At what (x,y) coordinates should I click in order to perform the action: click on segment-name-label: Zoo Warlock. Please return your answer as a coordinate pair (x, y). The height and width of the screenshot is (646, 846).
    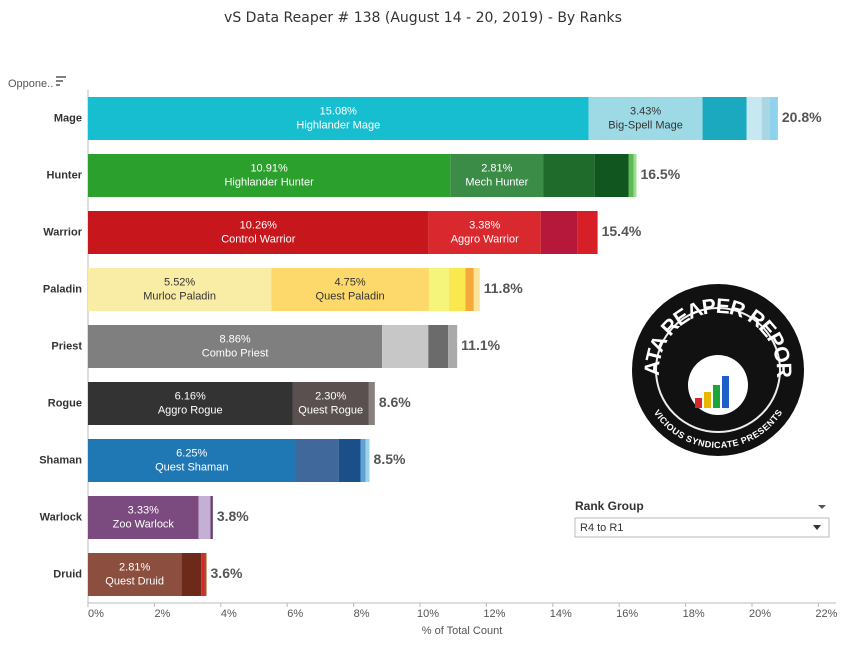
    Looking at the image, I should click on (144, 524).